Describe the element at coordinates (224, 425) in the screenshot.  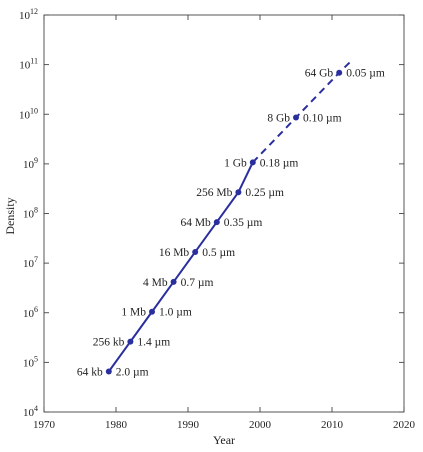
I see `x-tick-labels: 1970 1980 1990 2000 2010 2020` at that location.